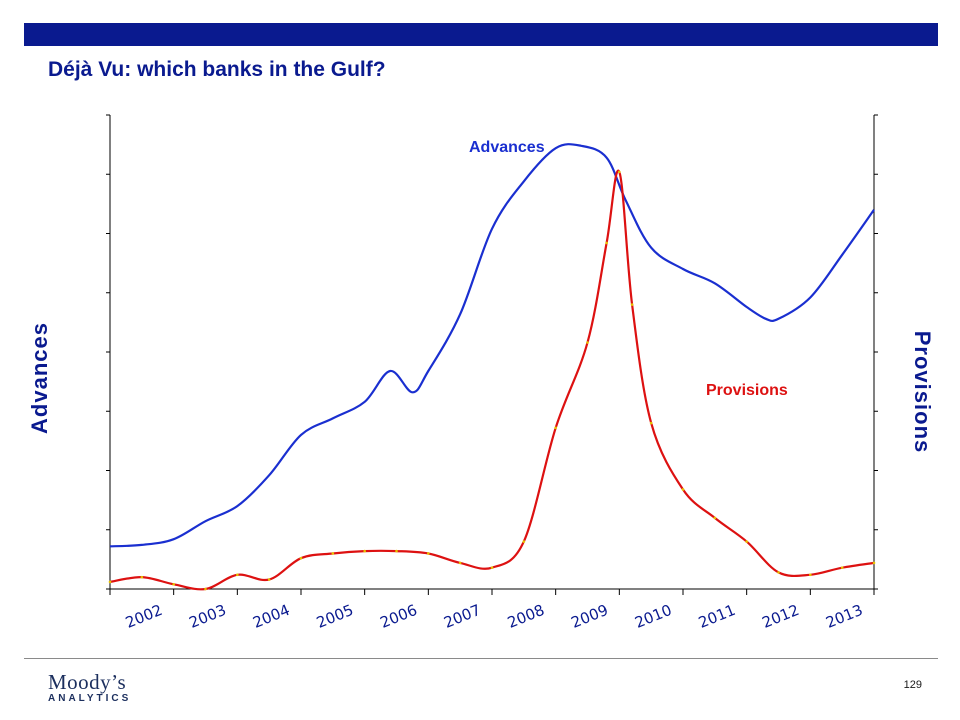  I want to click on provisions-annotation: Provisions, so click(747, 390).